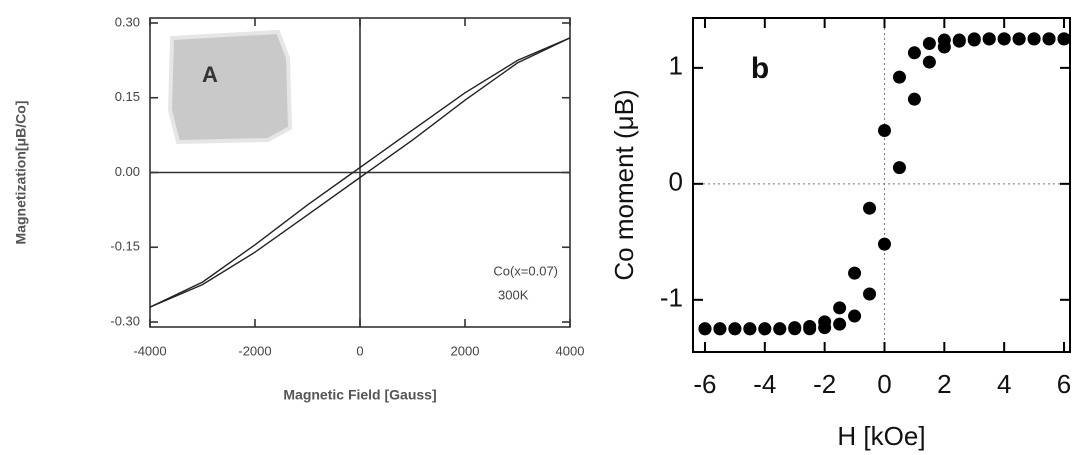  Describe the element at coordinates (676, 182) in the screenshot. I see `y-tick-label: 0` at that location.